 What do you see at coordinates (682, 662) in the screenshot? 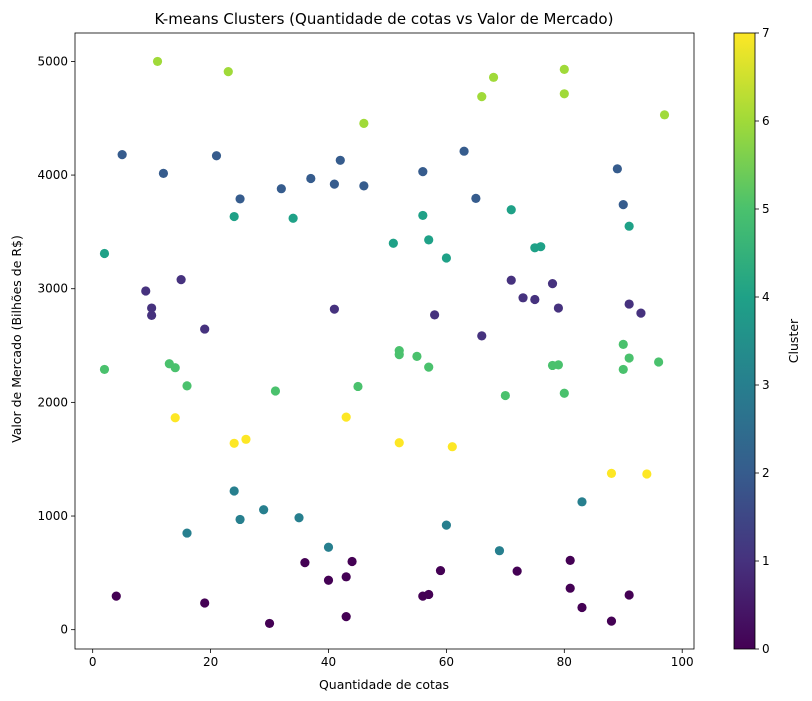
I see `x-tick-label: 100` at bounding box center [682, 662].